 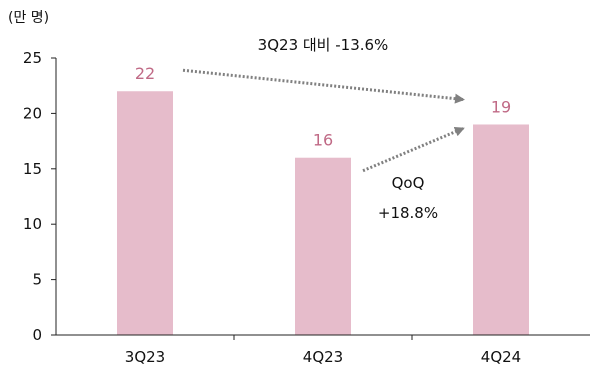 What do you see at coordinates (32, 58) in the screenshot?
I see `y-tick-label: 25` at bounding box center [32, 58].